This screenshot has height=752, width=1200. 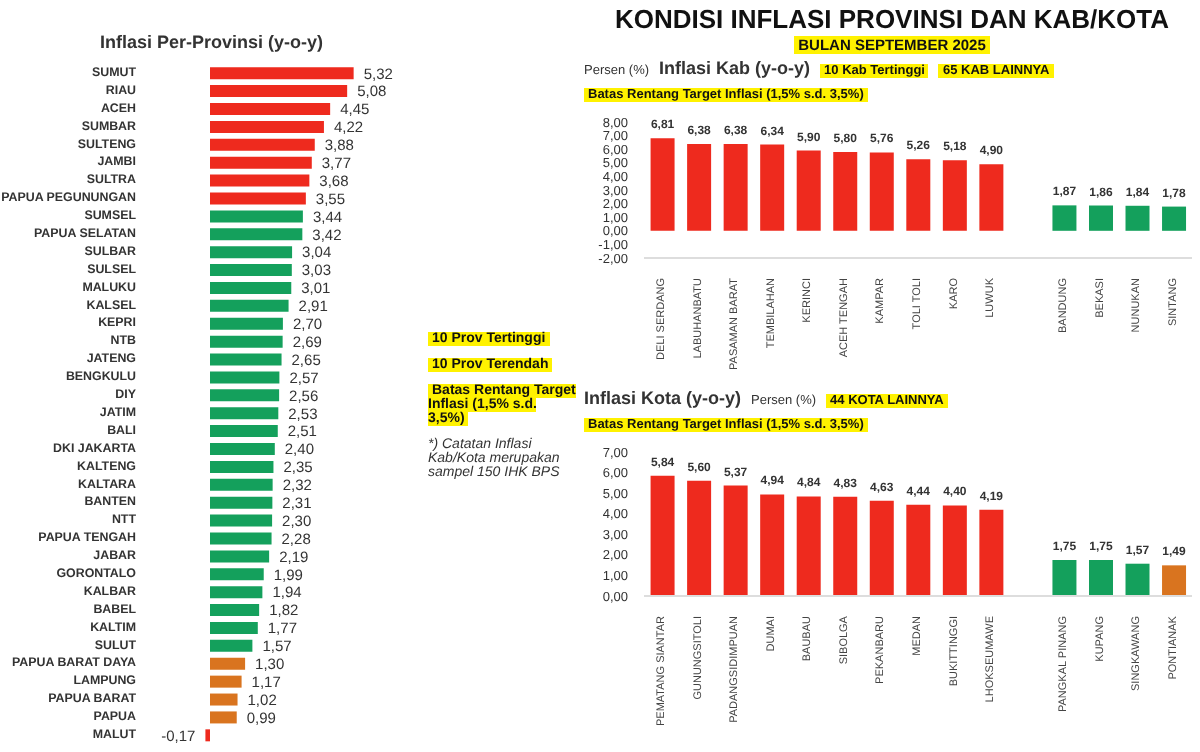 What do you see at coordinates (735, 68) in the screenshot?
I see `text: Inflasi Kab (y-o-y)` at bounding box center [735, 68].